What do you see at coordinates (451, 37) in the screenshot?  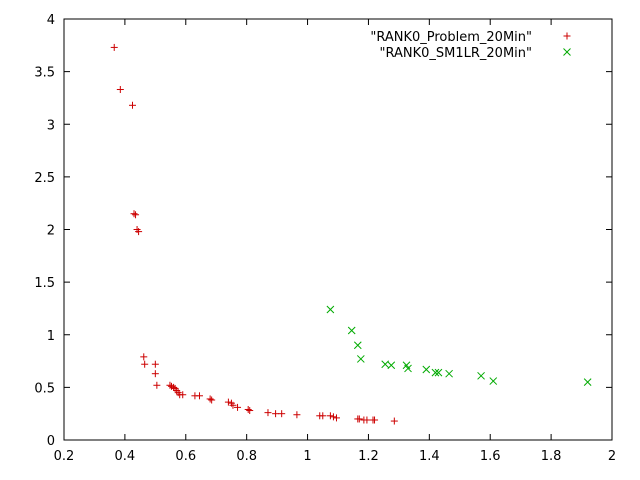 I see `legend-label: "RANK0_Problem_20Min"` at bounding box center [451, 37].